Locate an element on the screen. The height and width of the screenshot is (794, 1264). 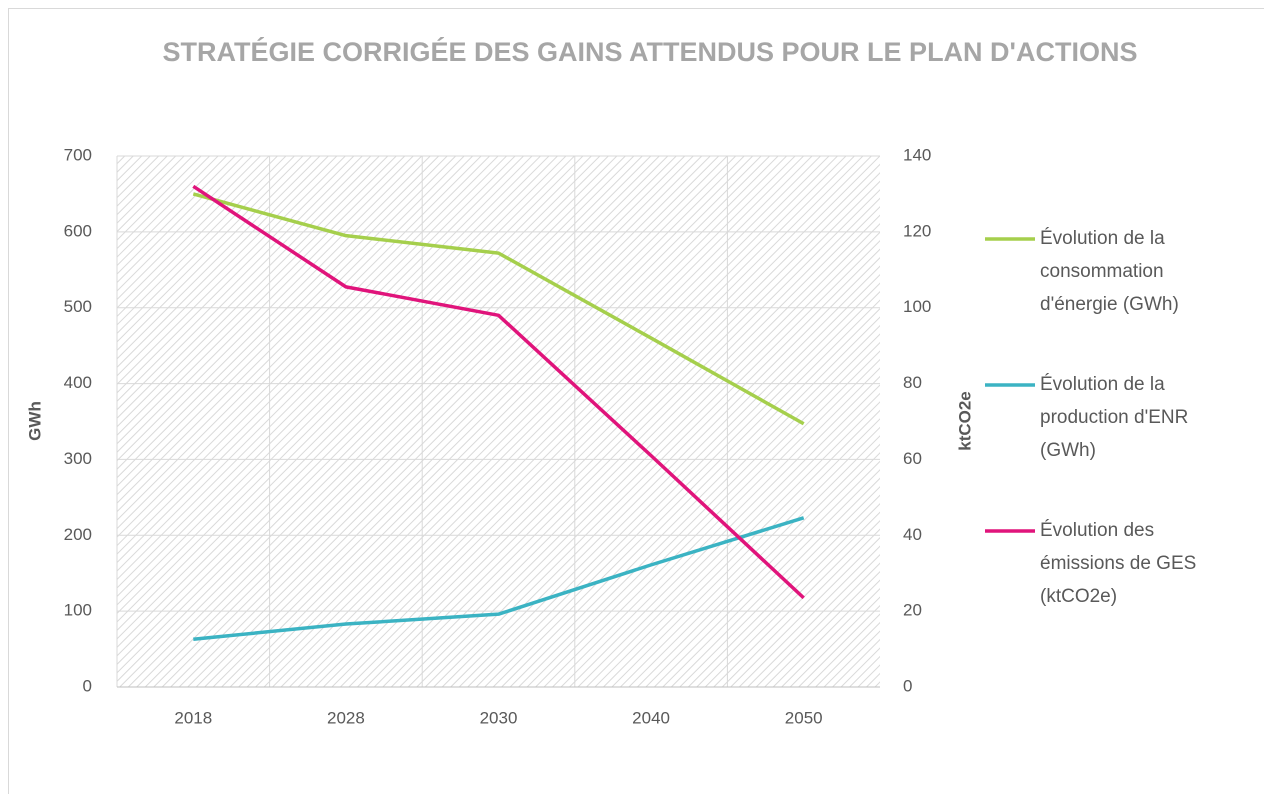
y2-tick-label: 80 is located at coordinates (912, 382).